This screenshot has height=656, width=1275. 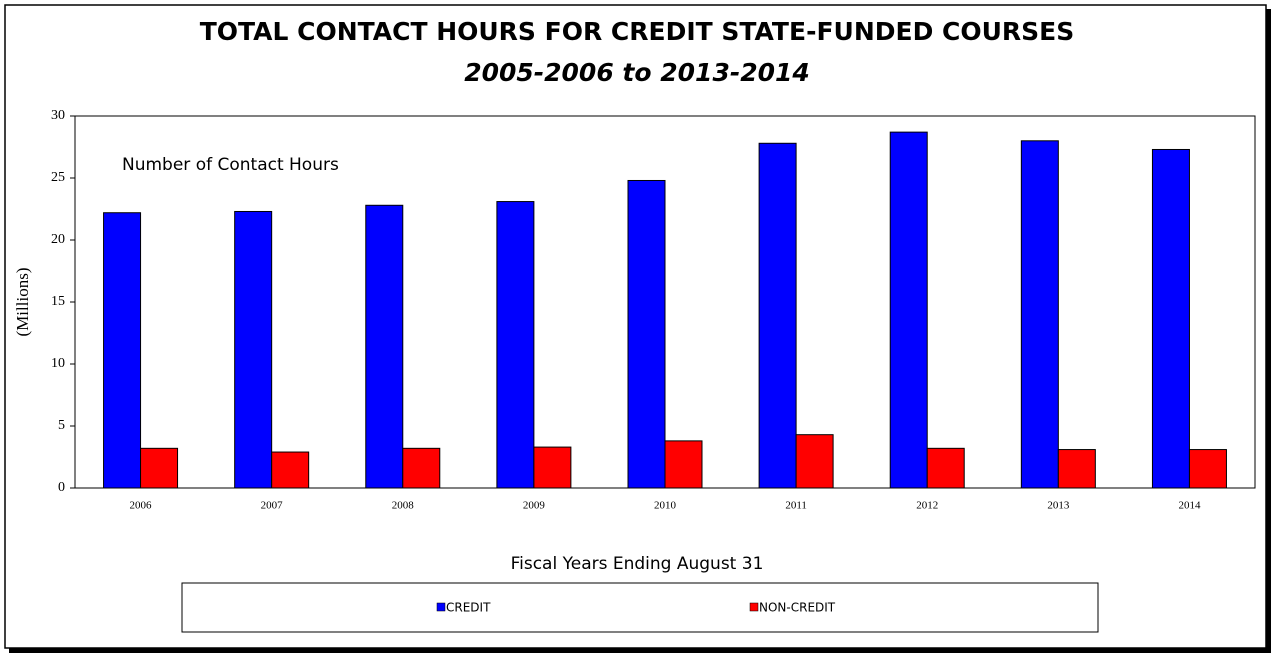 I want to click on legend-label: CREDIT, so click(x=468, y=608).